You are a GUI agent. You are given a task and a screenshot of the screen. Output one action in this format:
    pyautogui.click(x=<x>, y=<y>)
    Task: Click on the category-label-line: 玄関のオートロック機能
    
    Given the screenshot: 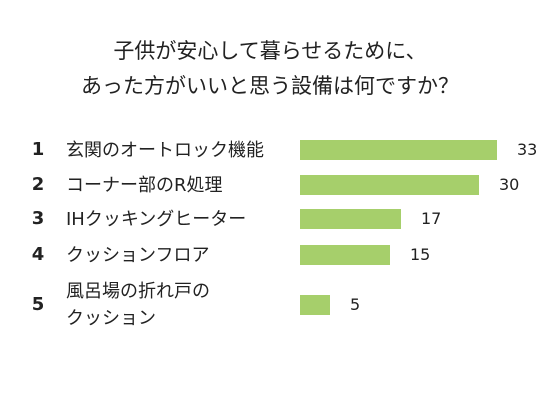 What is the action you would take?
    pyautogui.click(x=165, y=150)
    